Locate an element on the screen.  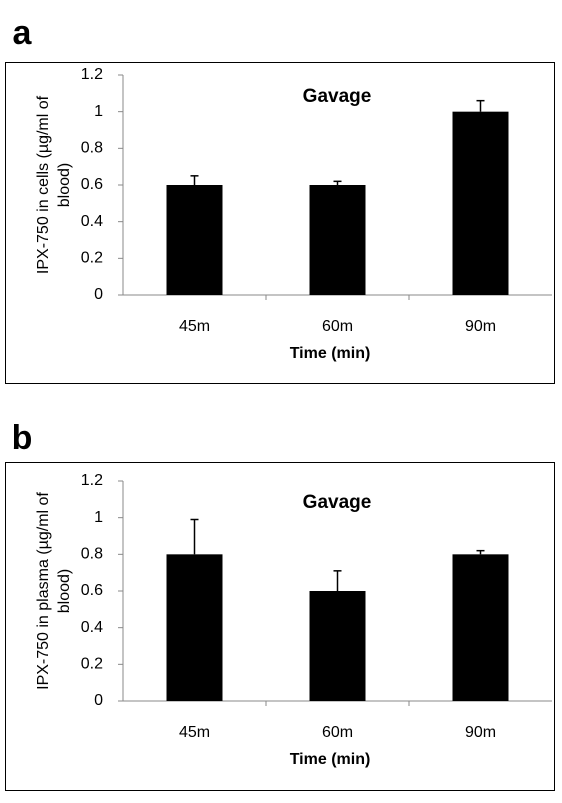
y-axis-label: IPX-750 in cells (µg/ml of is located at coordinates (43, 184).